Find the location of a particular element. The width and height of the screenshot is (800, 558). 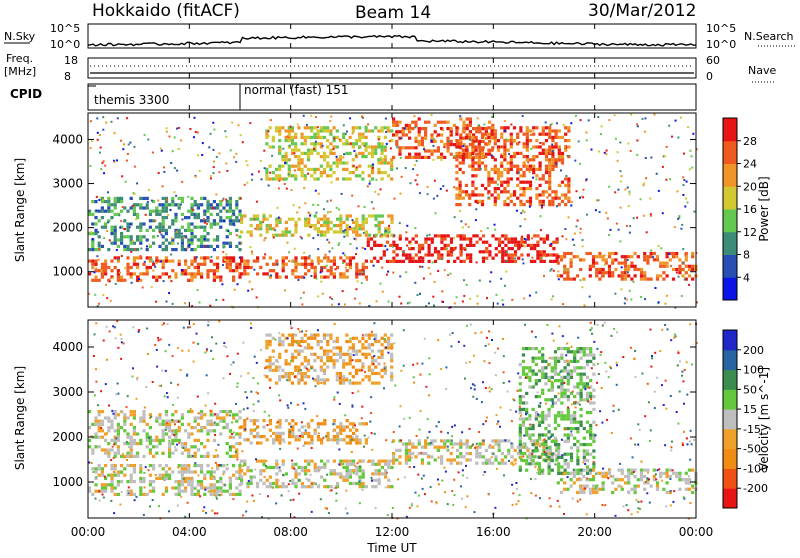

station-title: Hokkaido (fitACF) is located at coordinates (166, 11).